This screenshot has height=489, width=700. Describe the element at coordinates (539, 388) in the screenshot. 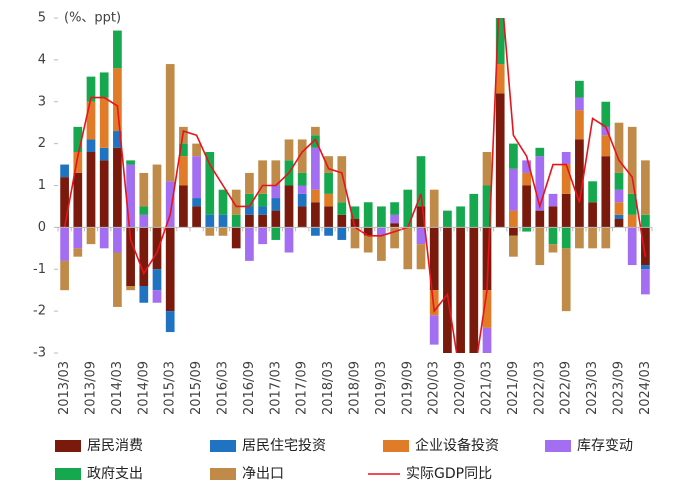

I see `x-tick-label: 2022/03` at that location.